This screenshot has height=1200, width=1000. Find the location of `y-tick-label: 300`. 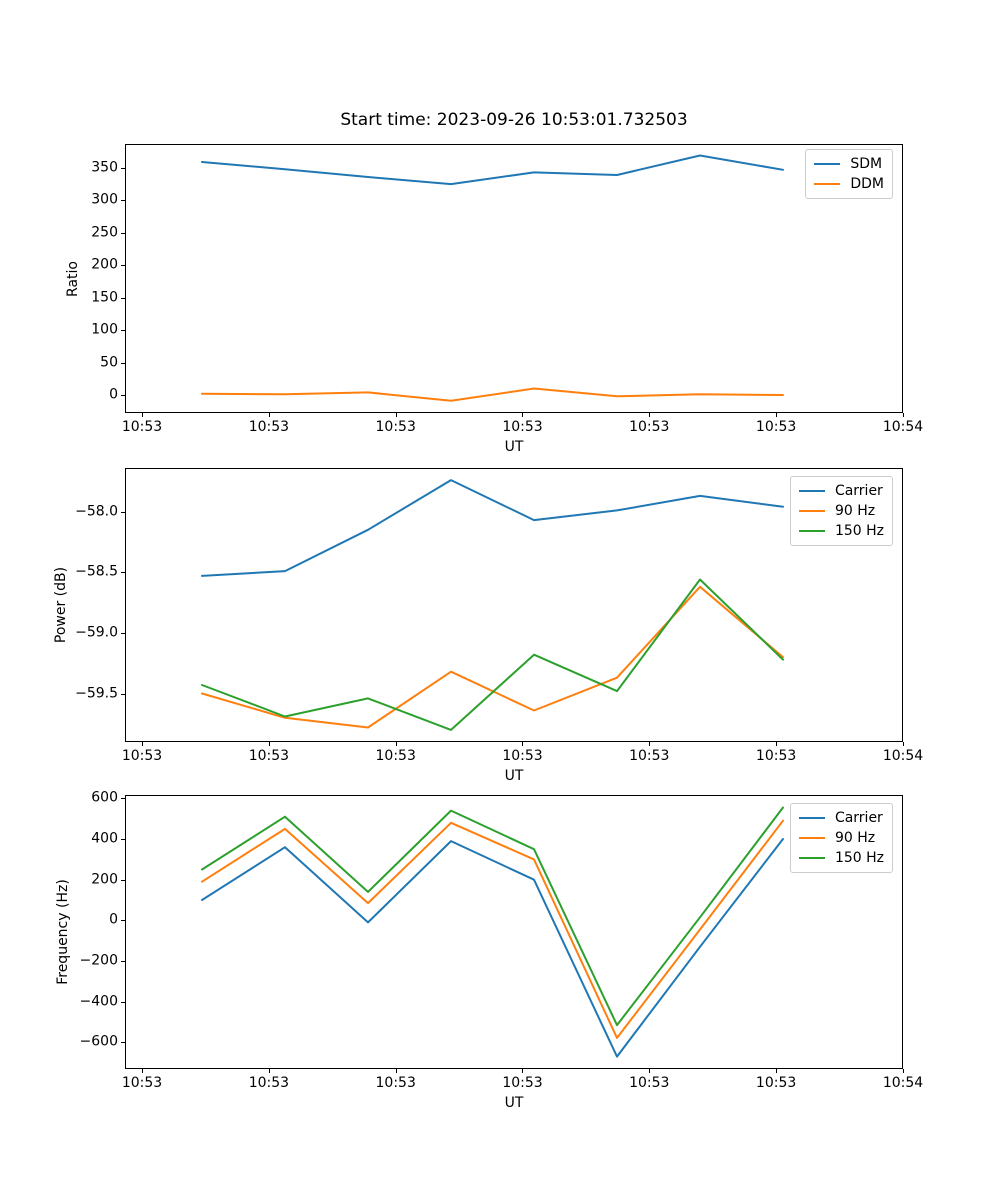

y-tick-label: 300 is located at coordinates (104, 199).